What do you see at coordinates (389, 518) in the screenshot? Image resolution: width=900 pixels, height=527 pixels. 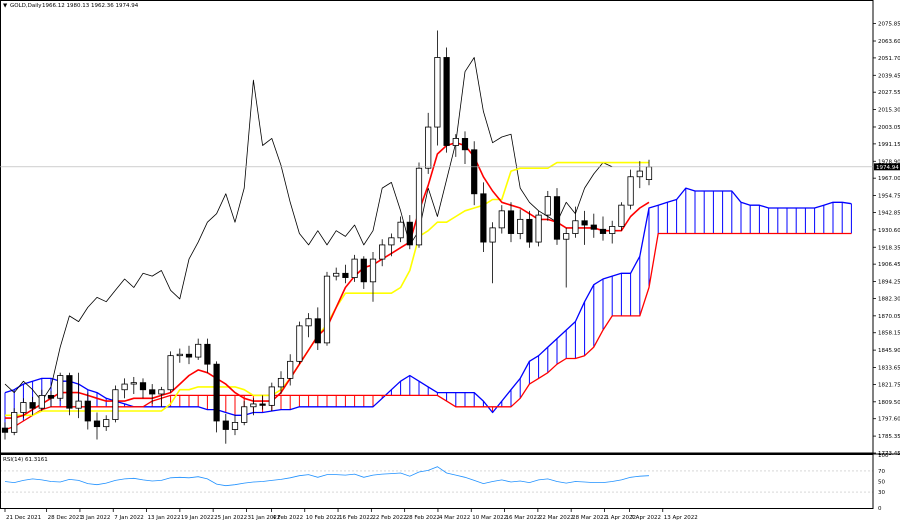 I see `date-tick-label: 22 Feb 2022` at bounding box center [389, 518].